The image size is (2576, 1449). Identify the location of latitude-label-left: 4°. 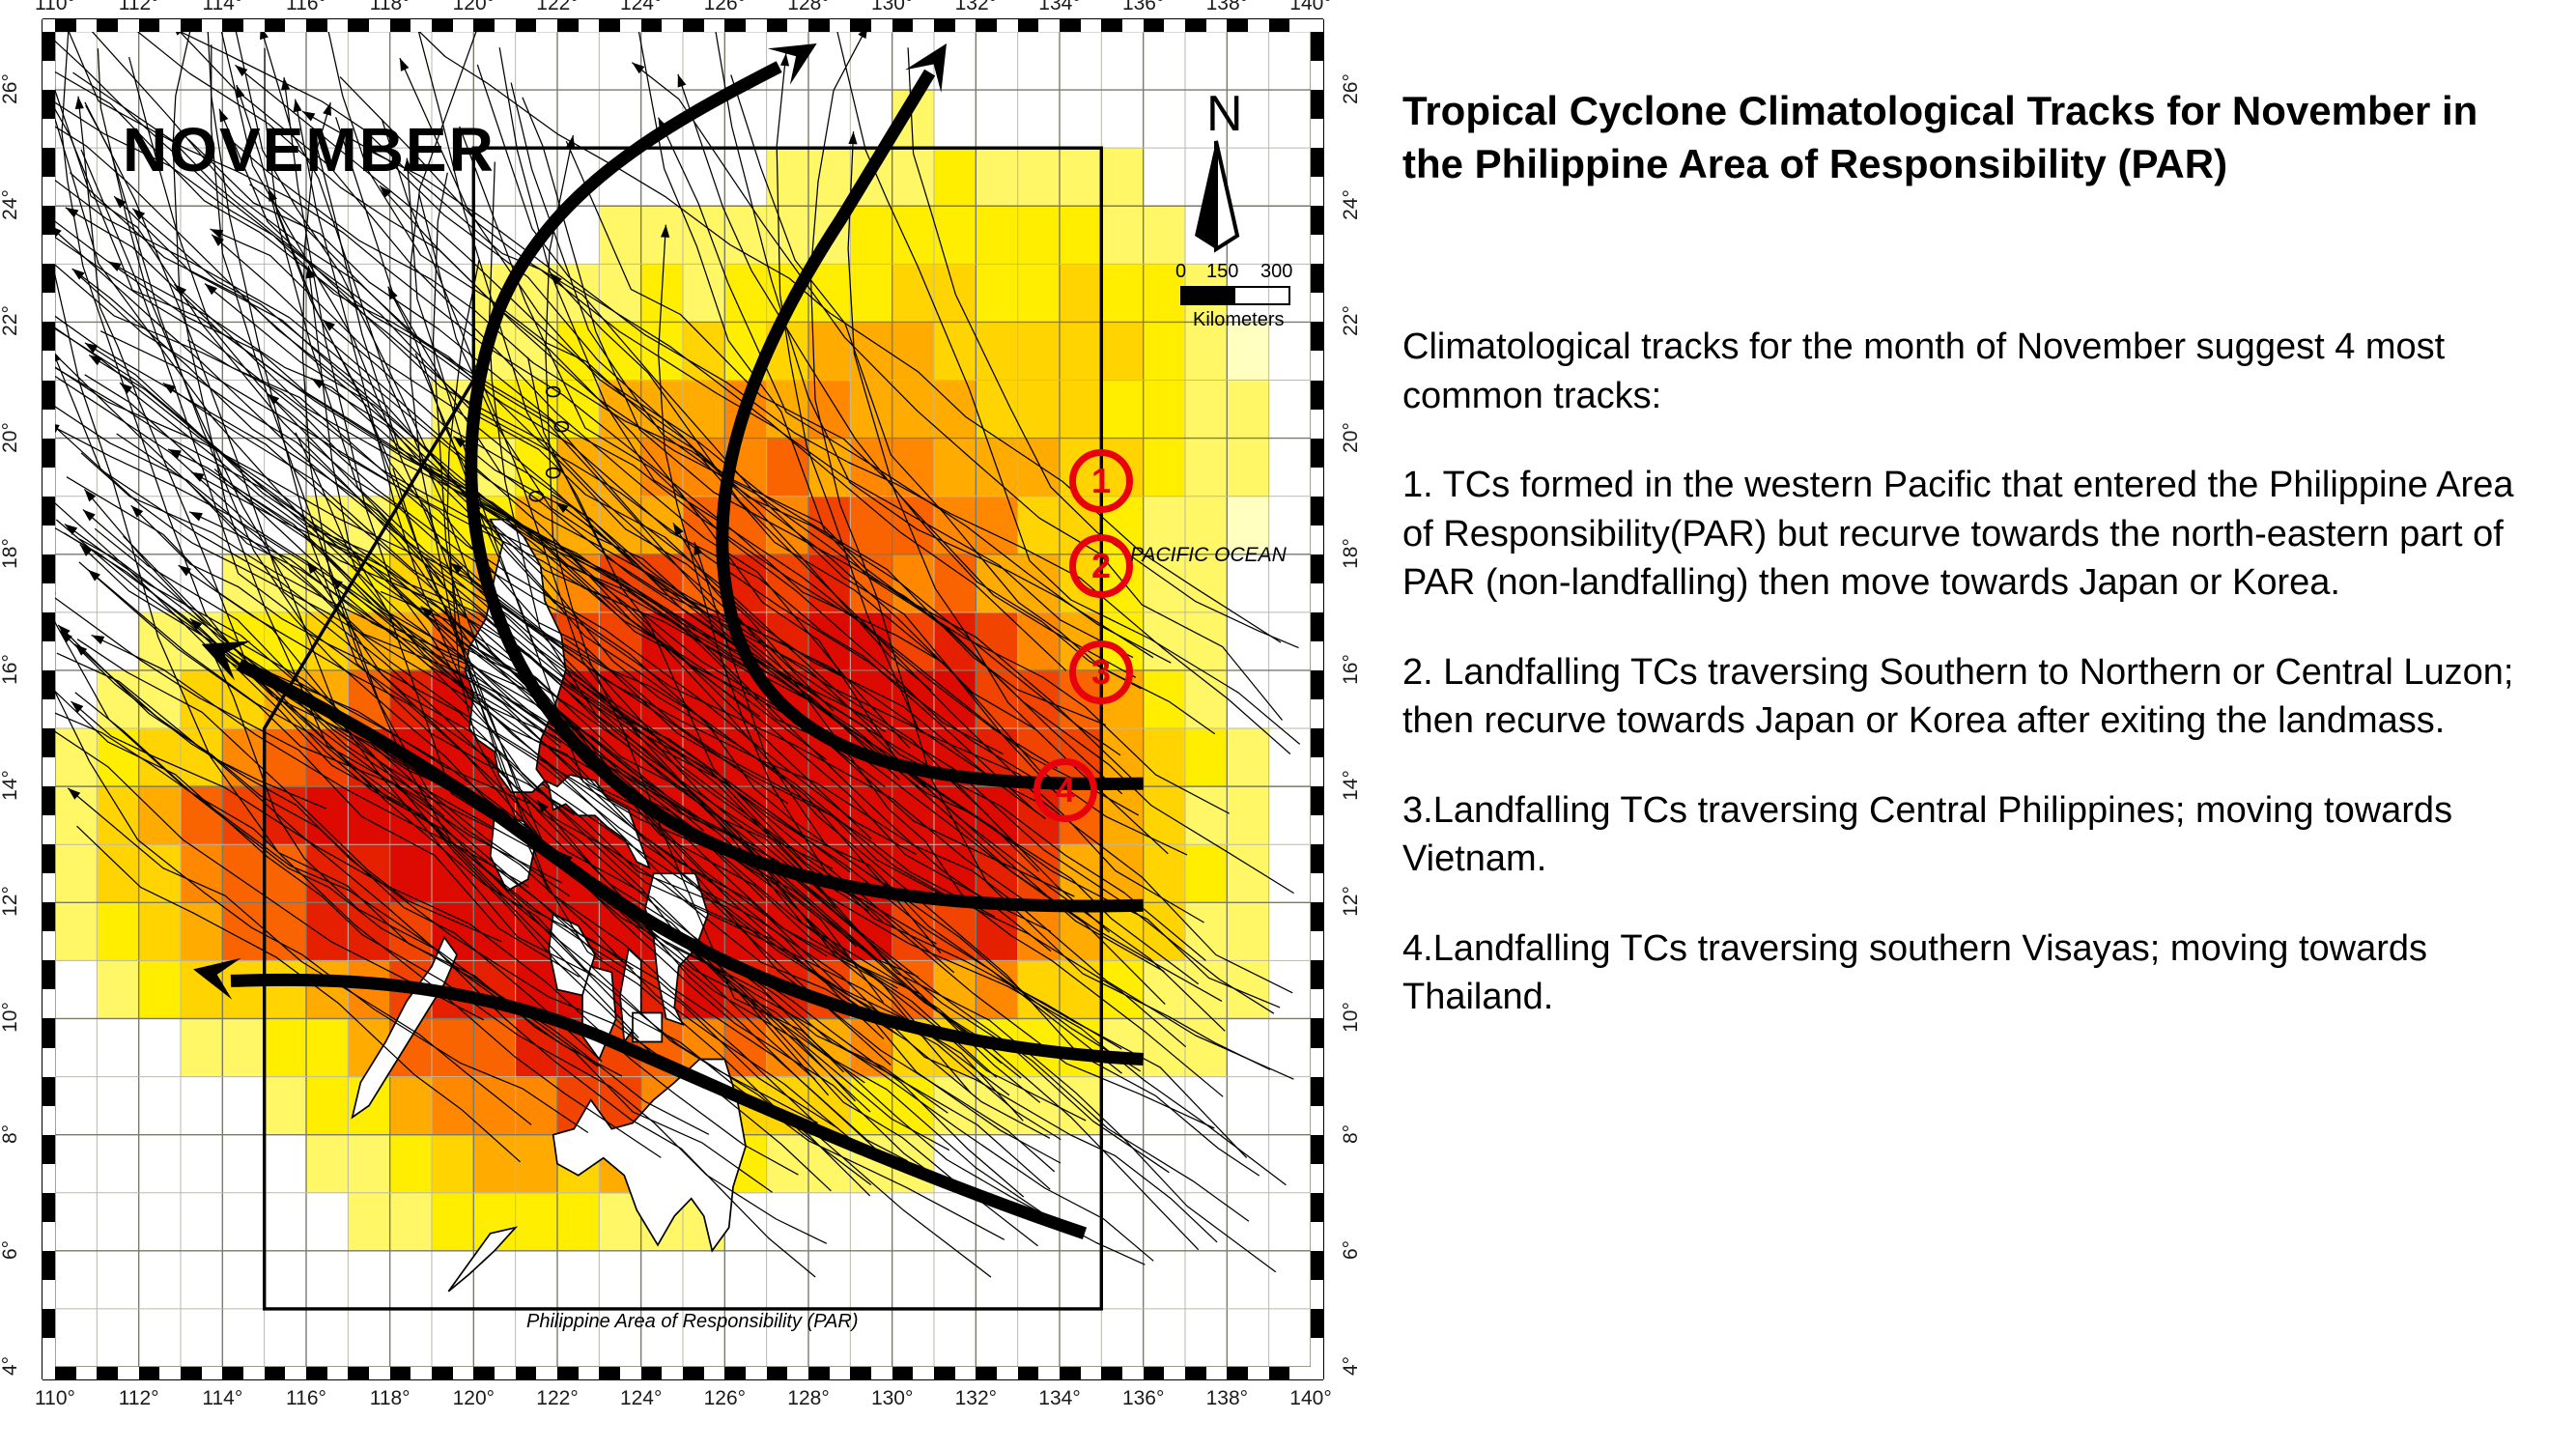
(10, 1366).